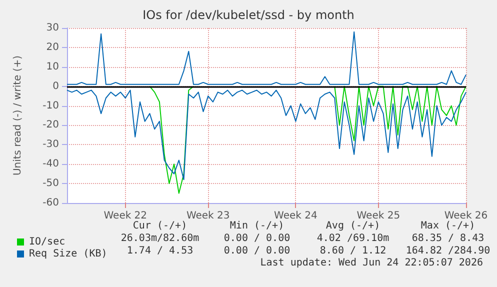 The height and width of the screenshot is (287, 497). What do you see at coordinates (448, 226) in the screenshot?
I see `text: Max (-/+)` at bounding box center [448, 226].